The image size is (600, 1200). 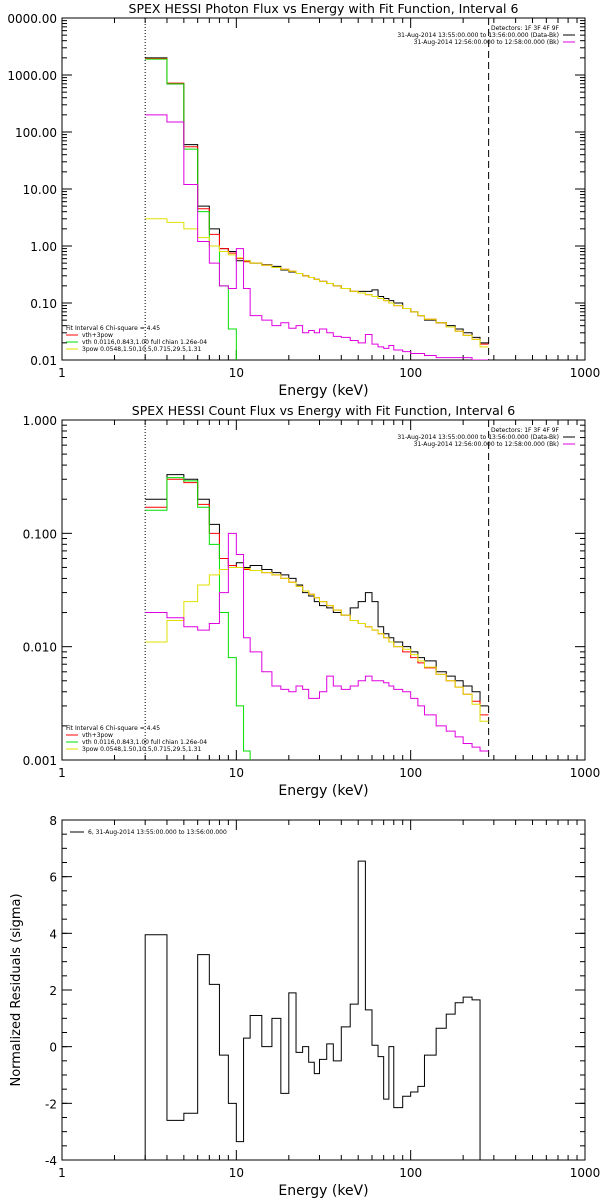 I want to click on y-tick-label: 0000.00, so click(x=32, y=19).